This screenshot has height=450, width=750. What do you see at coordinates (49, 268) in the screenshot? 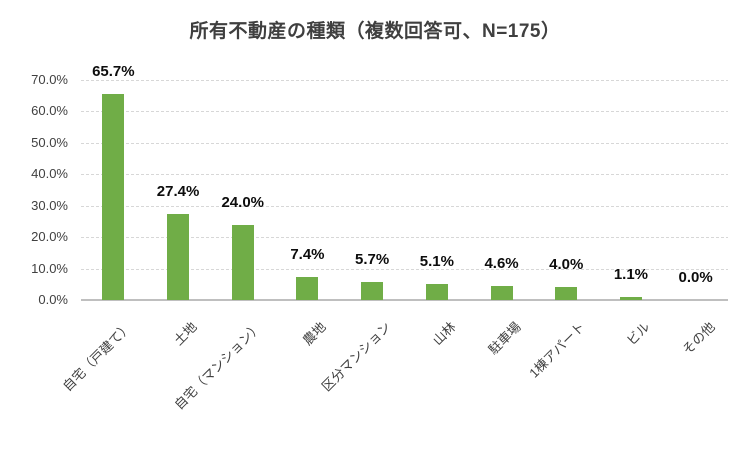
I see `y-tick-label: 10.0%` at bounding box center [49, 268].